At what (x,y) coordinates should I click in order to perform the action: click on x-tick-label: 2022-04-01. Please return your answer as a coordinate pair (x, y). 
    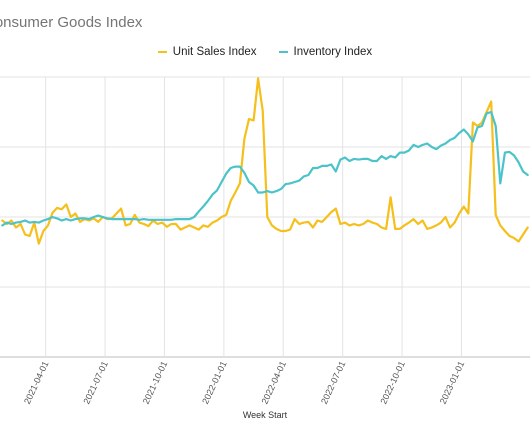
    Looking at the image, I should click on (274, 383).